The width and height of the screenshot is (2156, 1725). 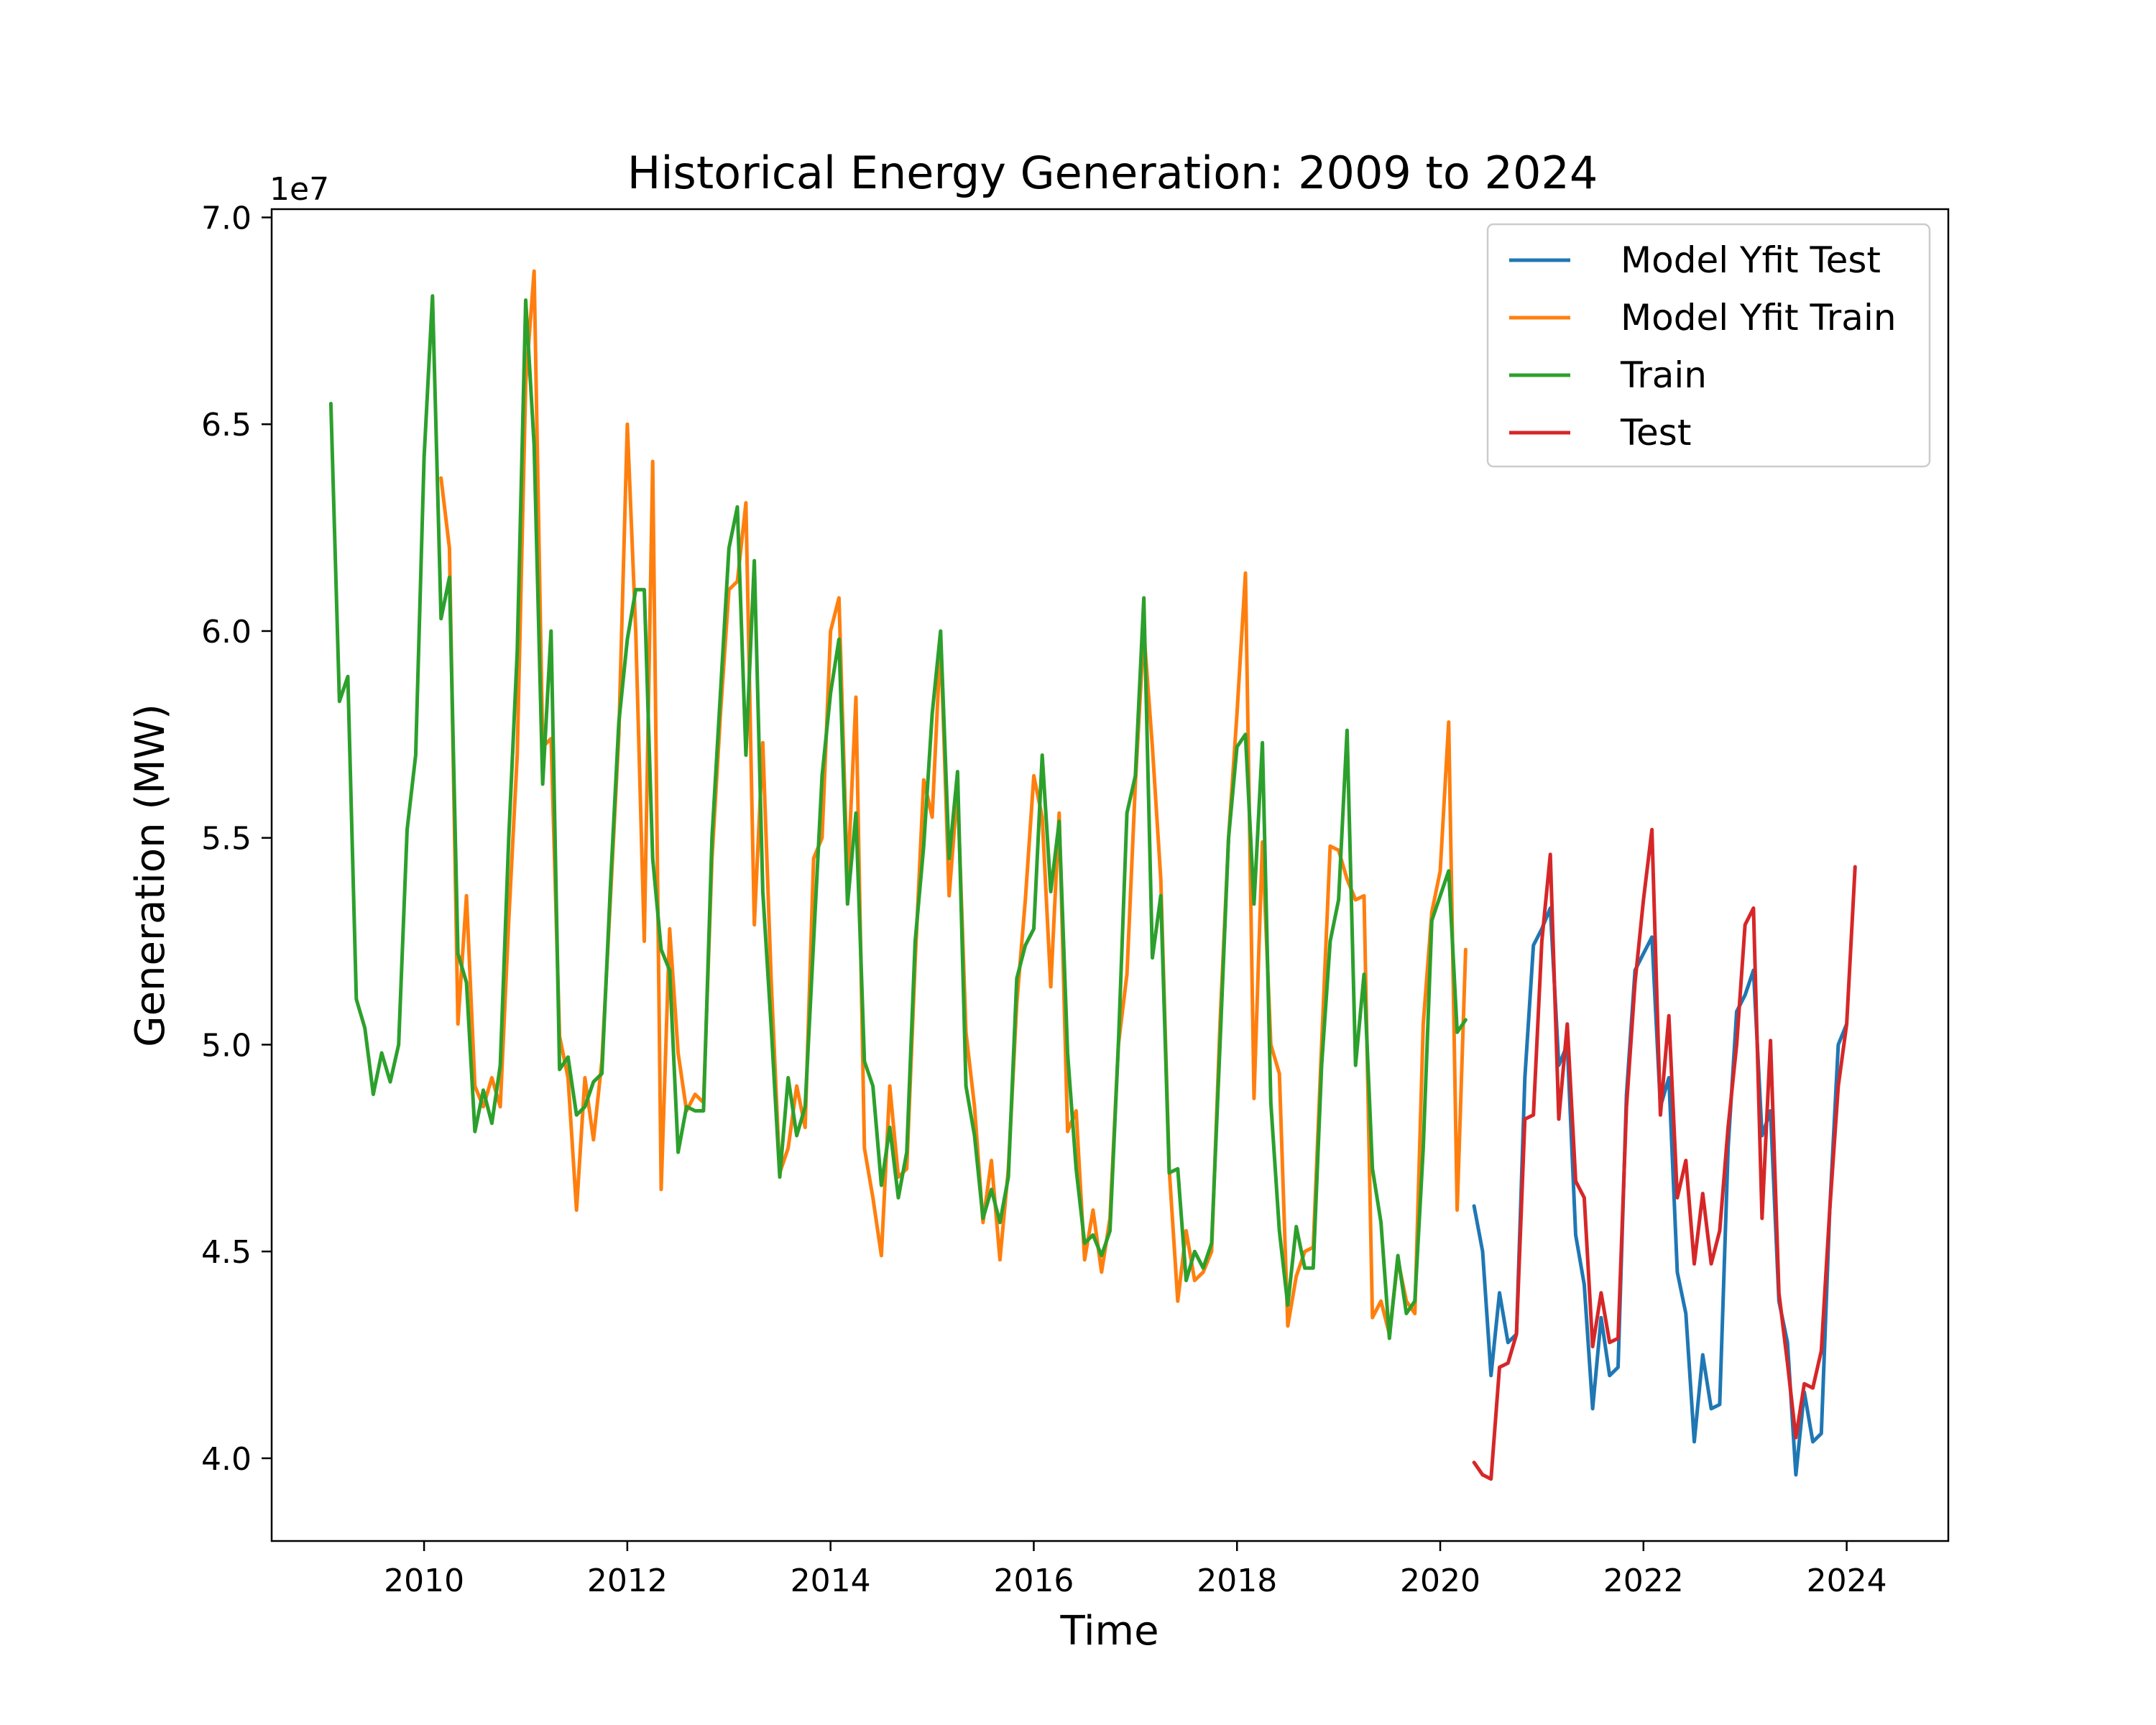 What do you see at coordinates (1033, 1581) in the screenshot?
I see `x-tick-label: 2016` at bounding box center [1033, 1581].